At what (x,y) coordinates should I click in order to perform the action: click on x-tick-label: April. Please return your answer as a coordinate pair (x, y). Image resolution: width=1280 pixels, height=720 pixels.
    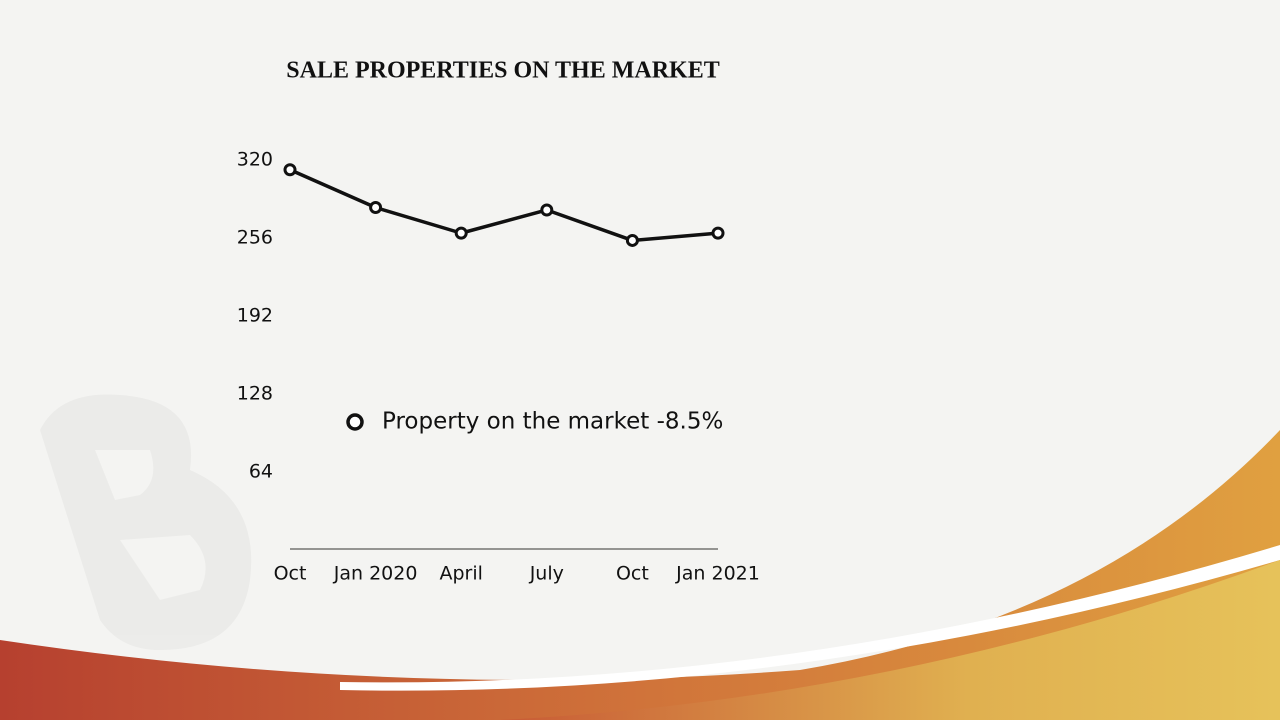
    Looking at the image, I should click on (460, 574).